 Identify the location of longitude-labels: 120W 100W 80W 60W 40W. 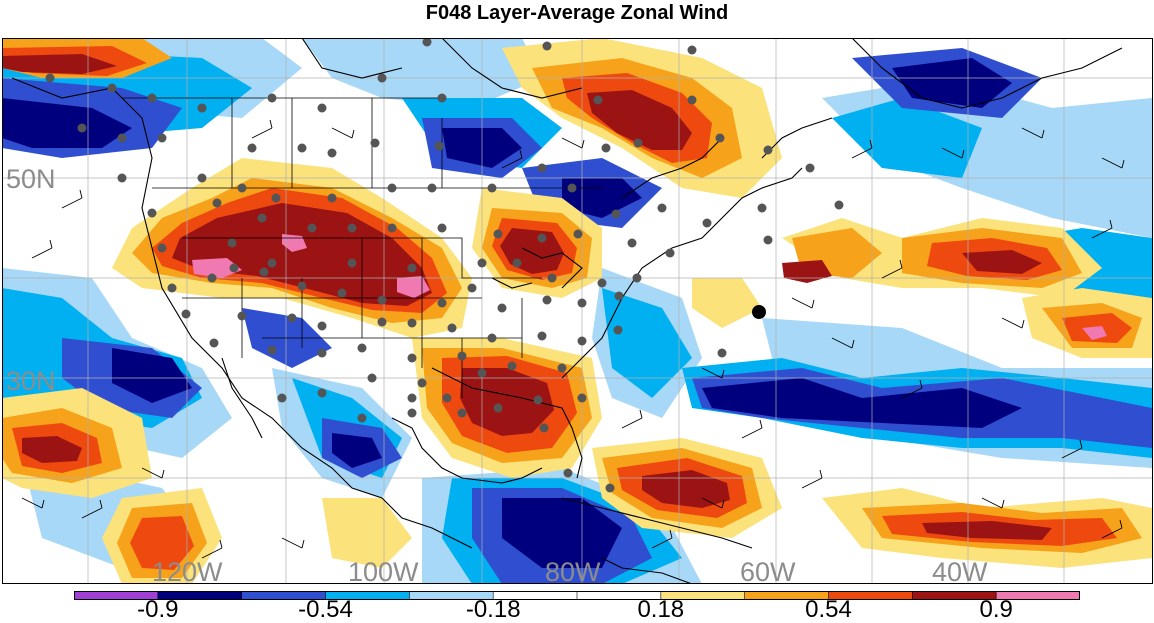
(570, 570).